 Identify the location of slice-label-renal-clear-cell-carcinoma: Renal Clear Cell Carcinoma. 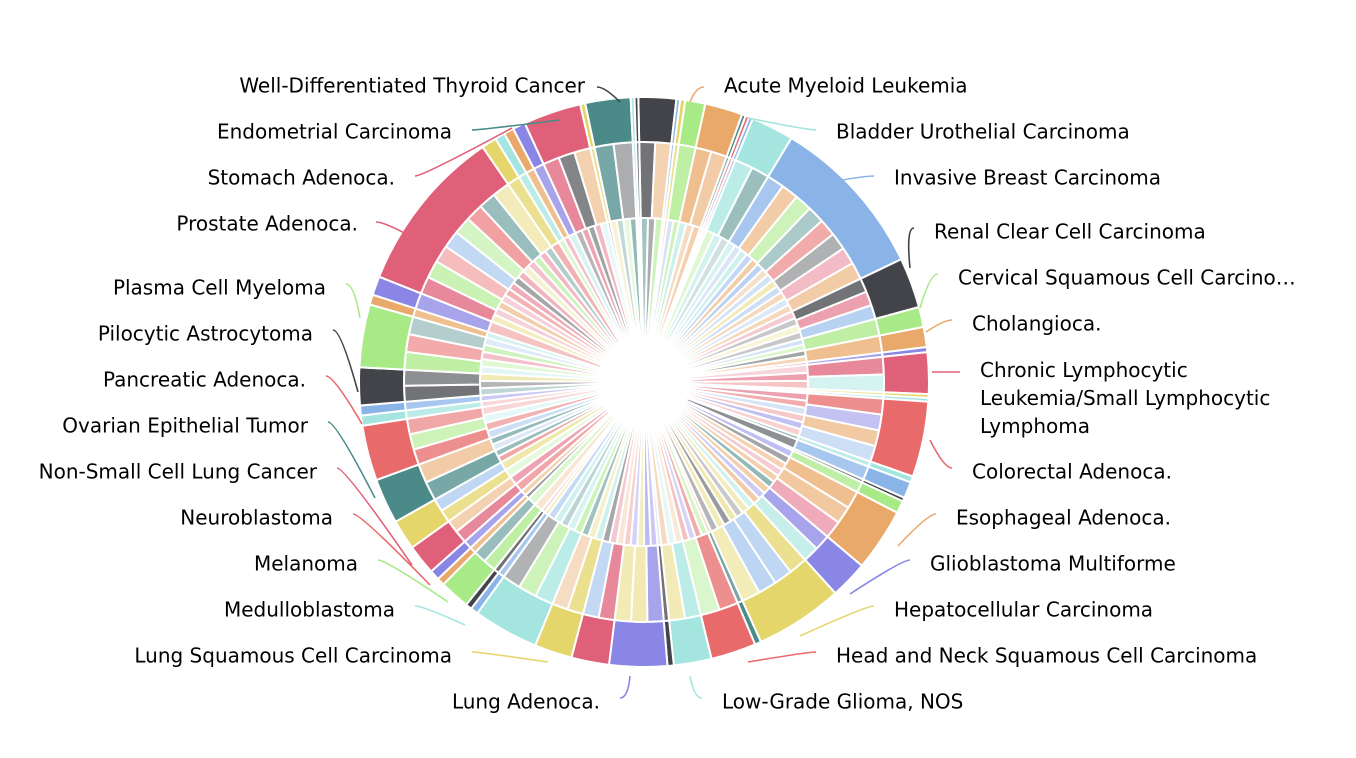
(1070, 232).